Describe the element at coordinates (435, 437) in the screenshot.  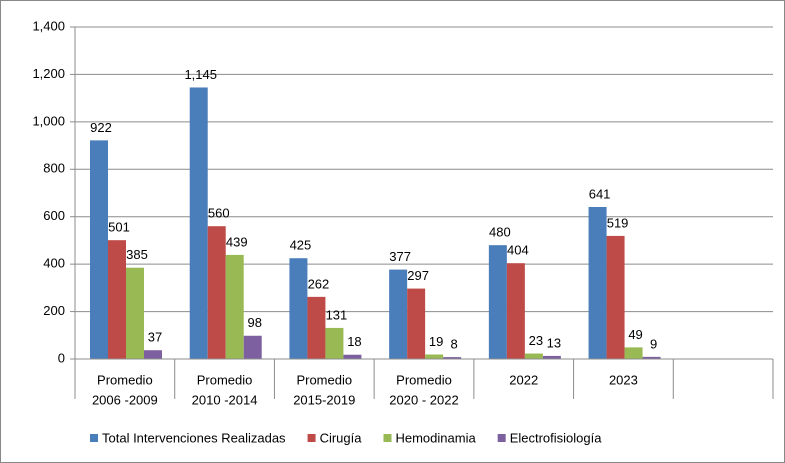
I see `legend-label: Hemodinamia` at that location.